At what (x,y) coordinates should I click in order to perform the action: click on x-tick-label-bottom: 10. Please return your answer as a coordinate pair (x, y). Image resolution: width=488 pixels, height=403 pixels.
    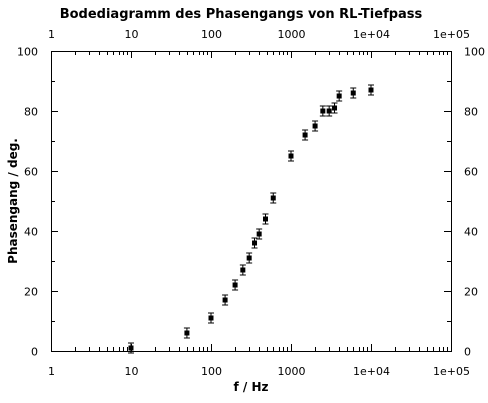
    Looking at the image, I should click on (132, 371).